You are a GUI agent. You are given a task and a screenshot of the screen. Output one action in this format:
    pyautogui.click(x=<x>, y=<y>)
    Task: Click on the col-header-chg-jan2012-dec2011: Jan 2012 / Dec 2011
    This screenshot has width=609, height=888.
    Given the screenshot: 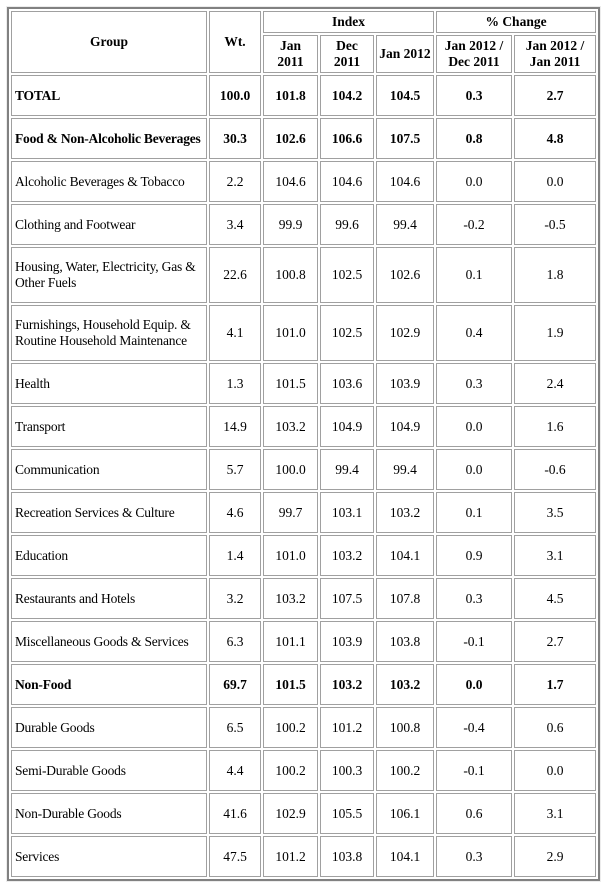 What is the action you would take?
    pyautogui.click(x=474, y=54)
    